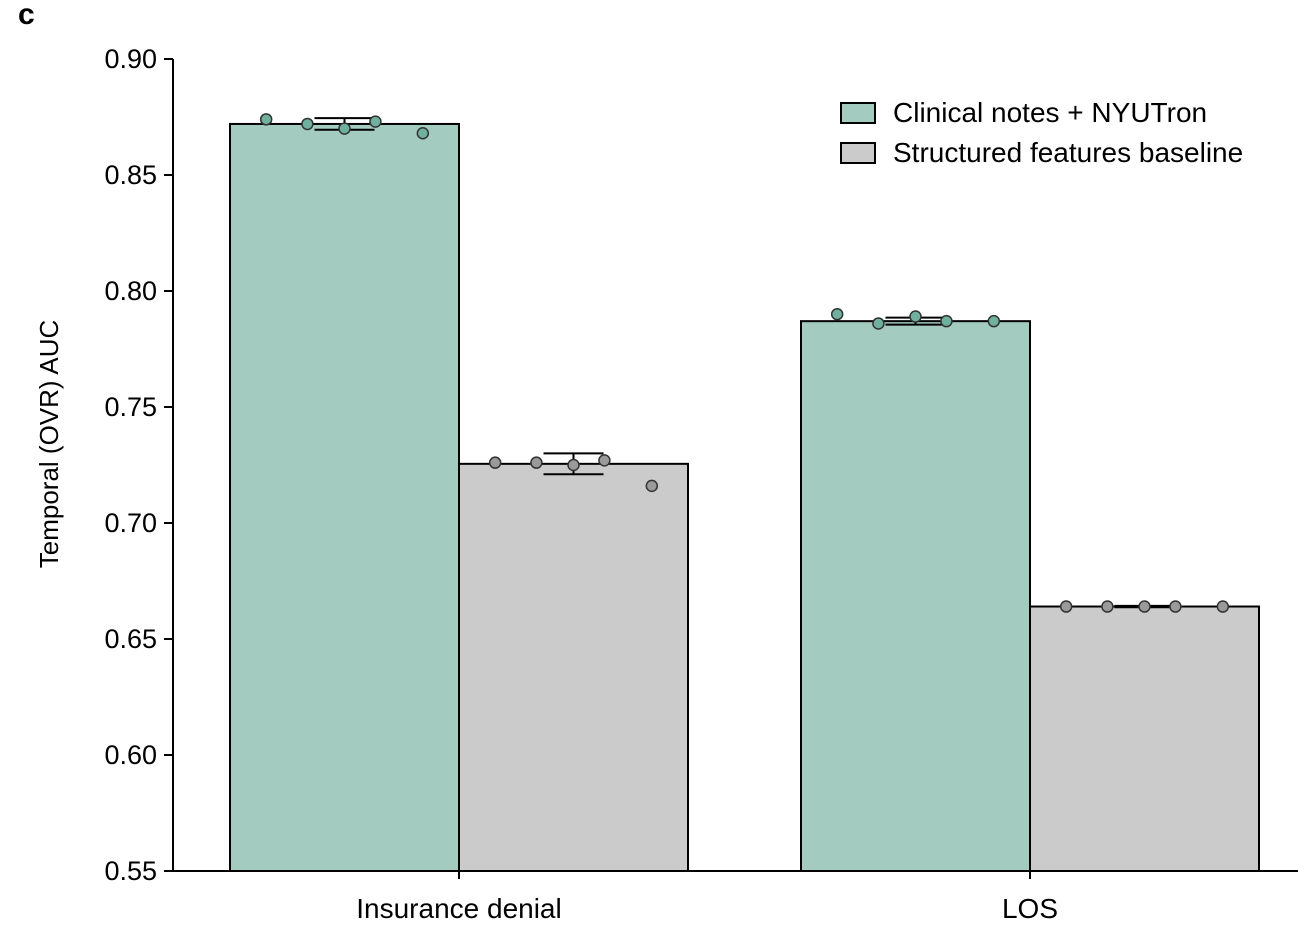  What do you see at coordinates (49, 444) in the screenshot?
I see `y-axis-title: Temporal (OVR) AUC` at bounding box center [49, 444].